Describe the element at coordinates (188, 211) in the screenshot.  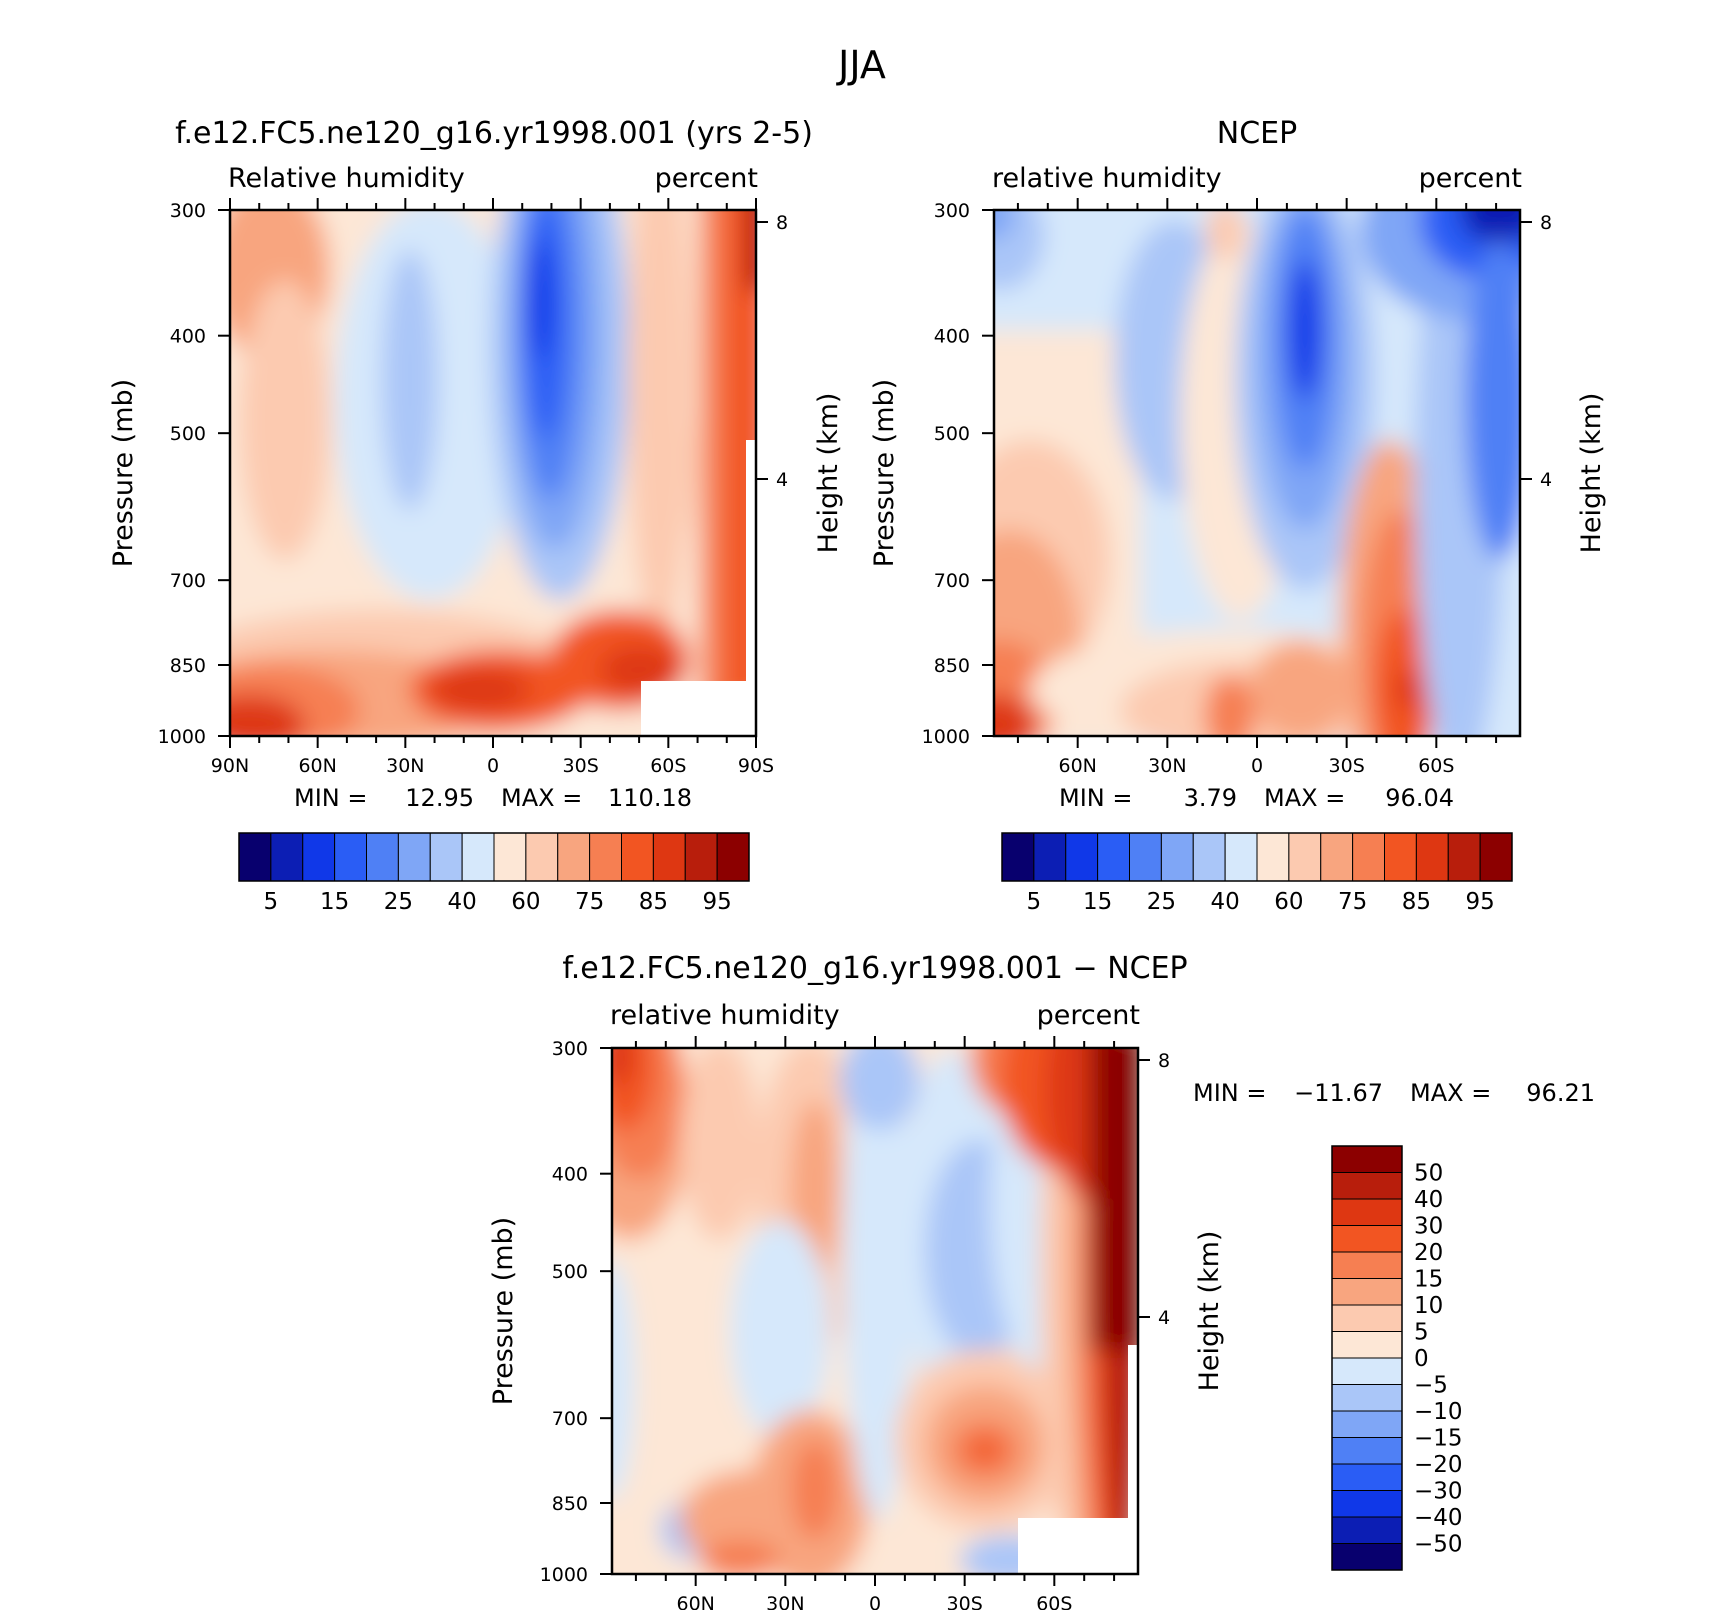
I see `y-tick-label: 300` at that location.